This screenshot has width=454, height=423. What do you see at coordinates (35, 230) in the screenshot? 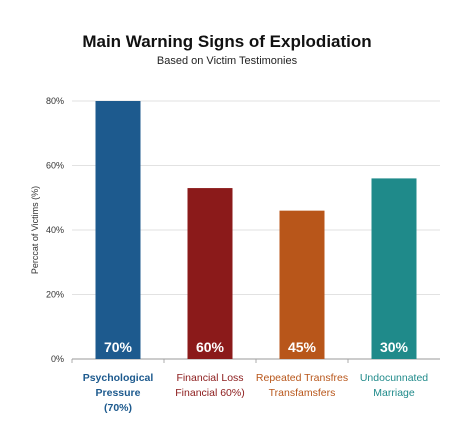
I see `y-axis-title: Perccat of Victims (%)` at bounding box center [35, 230].